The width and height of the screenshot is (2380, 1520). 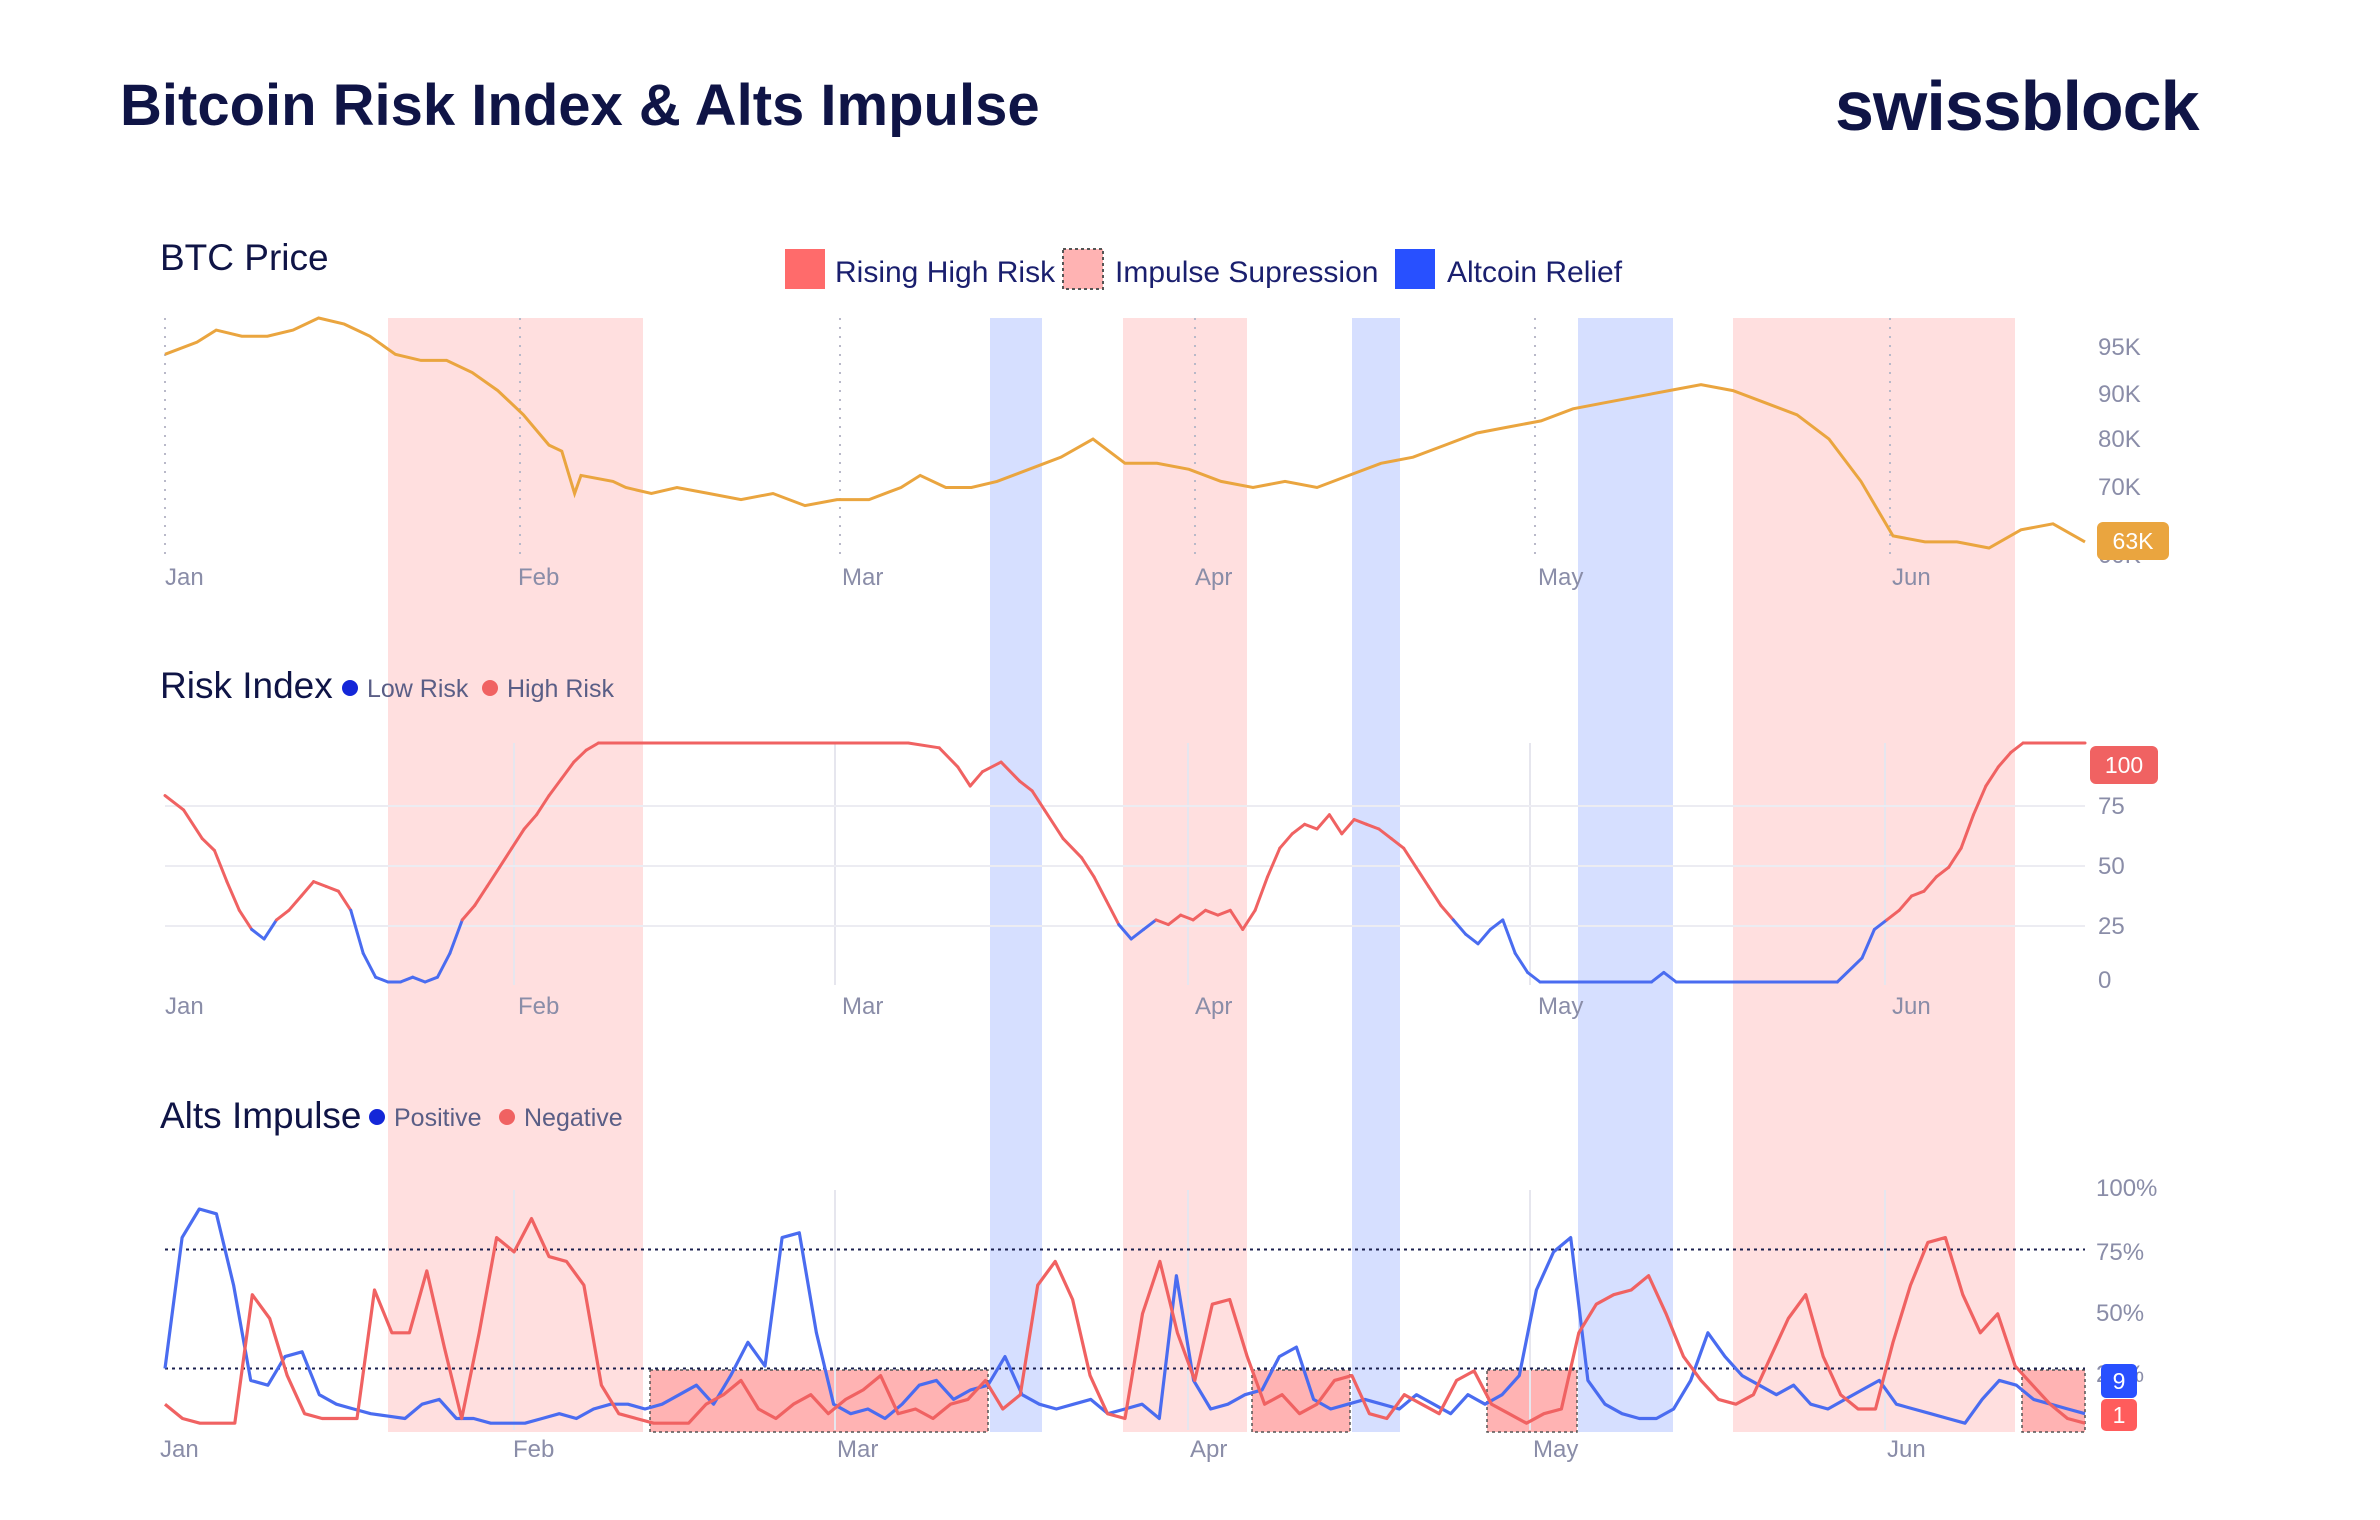 I want to click on x-tick-0-0: Jan, so click(x=184, y=577).